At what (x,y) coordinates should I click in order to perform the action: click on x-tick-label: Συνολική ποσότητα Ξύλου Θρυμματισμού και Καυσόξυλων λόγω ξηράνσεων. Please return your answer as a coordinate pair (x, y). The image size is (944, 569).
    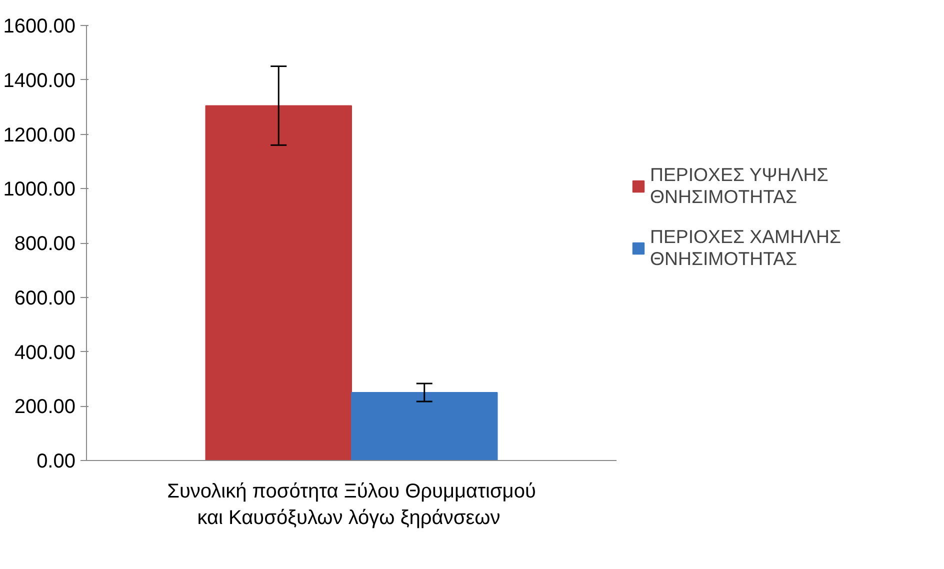
    Looking at the image, I should click on (351, 504).